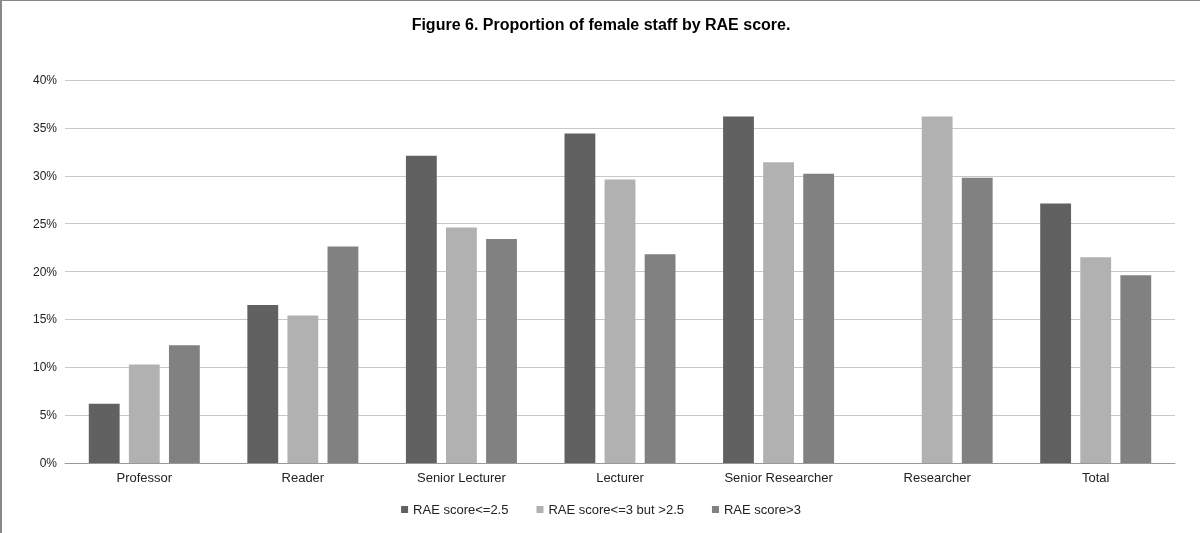  What do you see at coordinates (762, 509) in the screenshot?
I see `legend-label: RAE score>3` at bounding box center [762, 509].